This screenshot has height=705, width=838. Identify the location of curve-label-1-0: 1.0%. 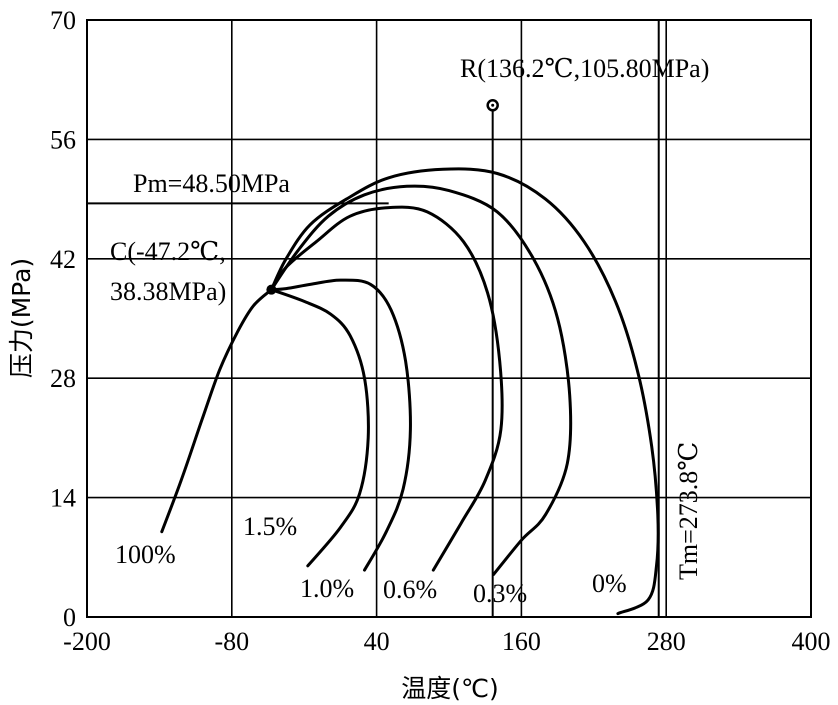
(327, 588).